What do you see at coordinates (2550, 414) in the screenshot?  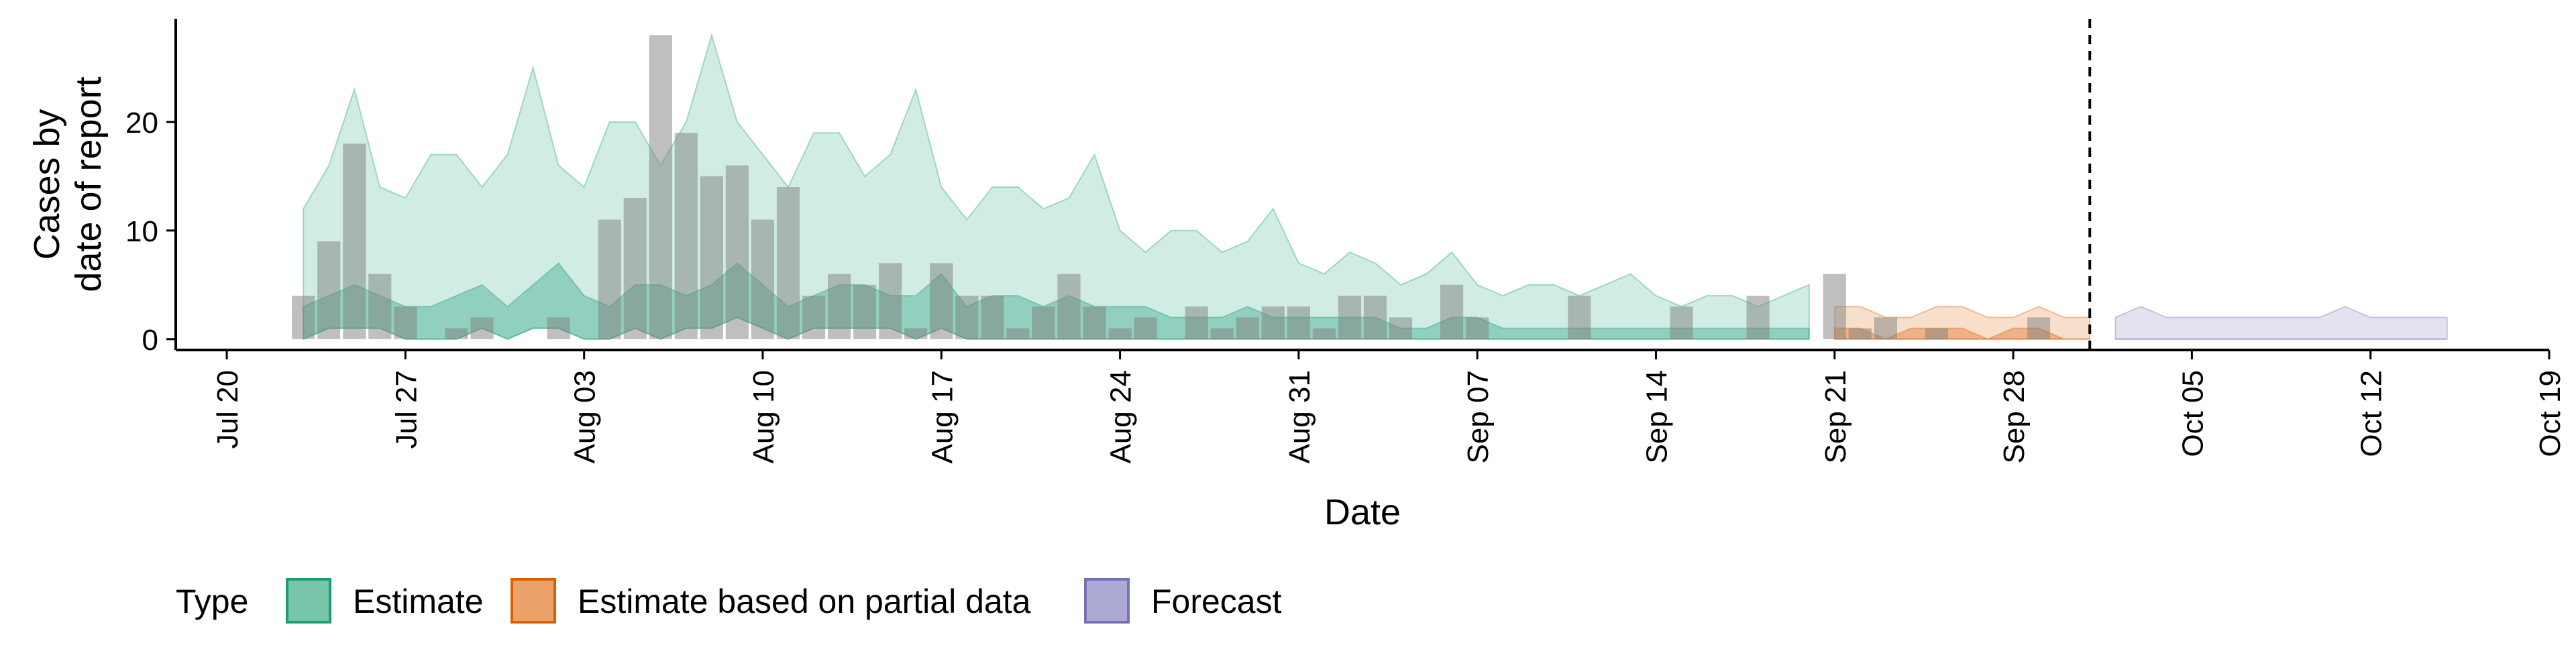 I see `x-tick-label: Oct 19` at bounding box center [2550, 414].